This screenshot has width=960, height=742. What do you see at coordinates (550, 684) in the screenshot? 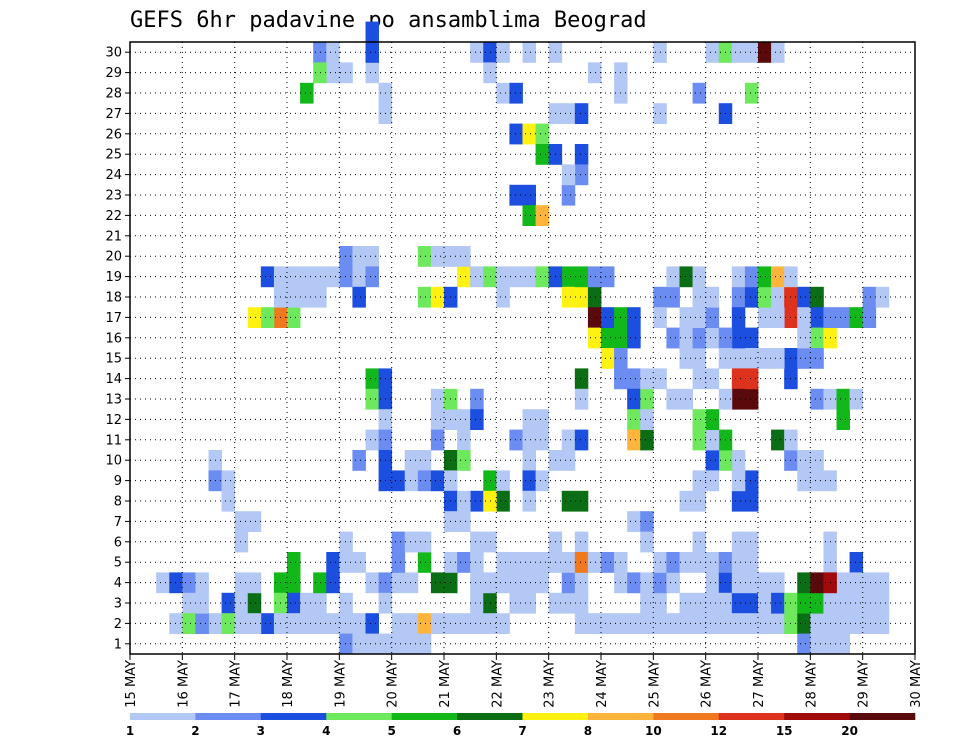
I see `x-tick-label: 23 MAY` at bounding box center [550, 684].